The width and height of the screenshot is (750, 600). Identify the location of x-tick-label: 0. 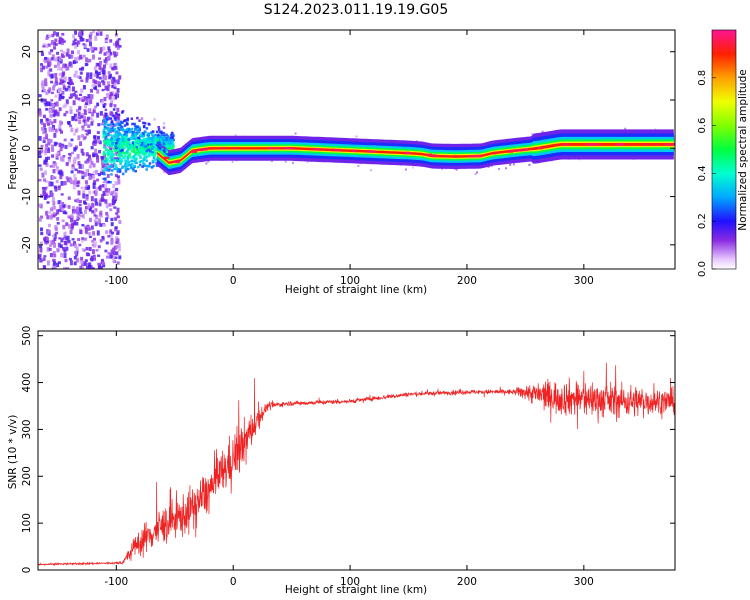
(233, 582).